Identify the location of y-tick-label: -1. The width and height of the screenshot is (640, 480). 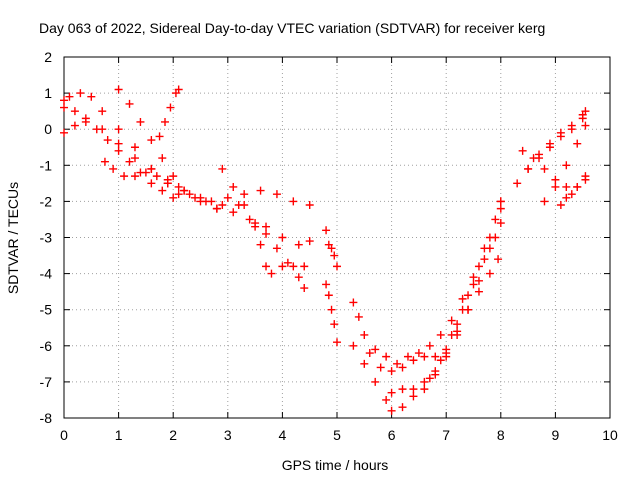
(46, 165).